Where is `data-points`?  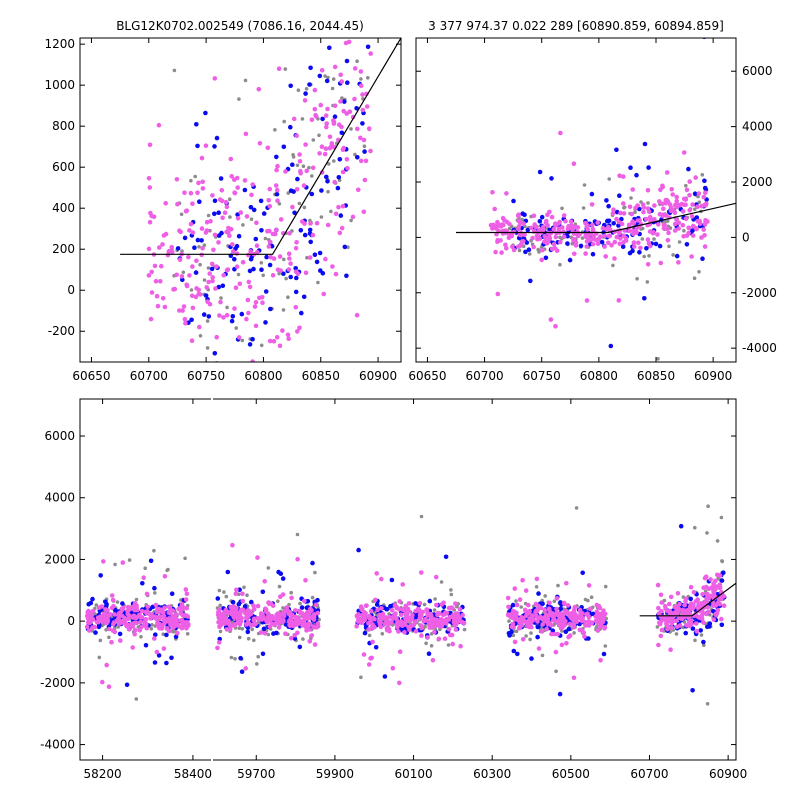 data-points is located at coordinates (599, 225).